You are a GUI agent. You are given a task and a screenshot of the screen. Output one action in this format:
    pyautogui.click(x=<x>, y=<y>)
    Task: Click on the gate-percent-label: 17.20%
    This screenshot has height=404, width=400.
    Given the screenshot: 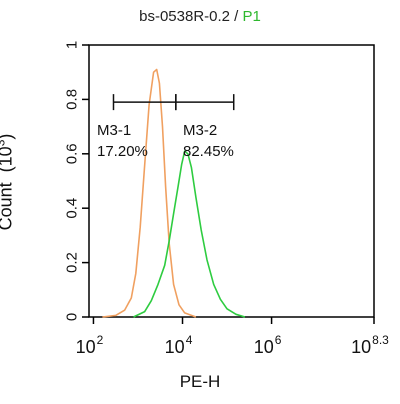 What is the action you would take?
    pyautogui.click(x=122, y=151)
    